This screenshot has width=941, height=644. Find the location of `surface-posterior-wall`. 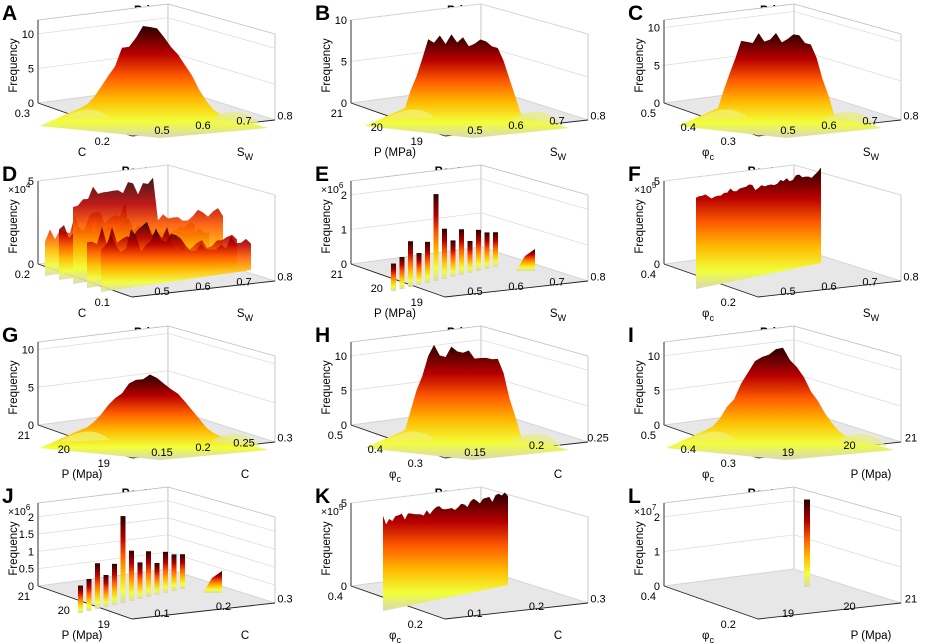

surface-posterior-wall is located at coordinates (445, 551).